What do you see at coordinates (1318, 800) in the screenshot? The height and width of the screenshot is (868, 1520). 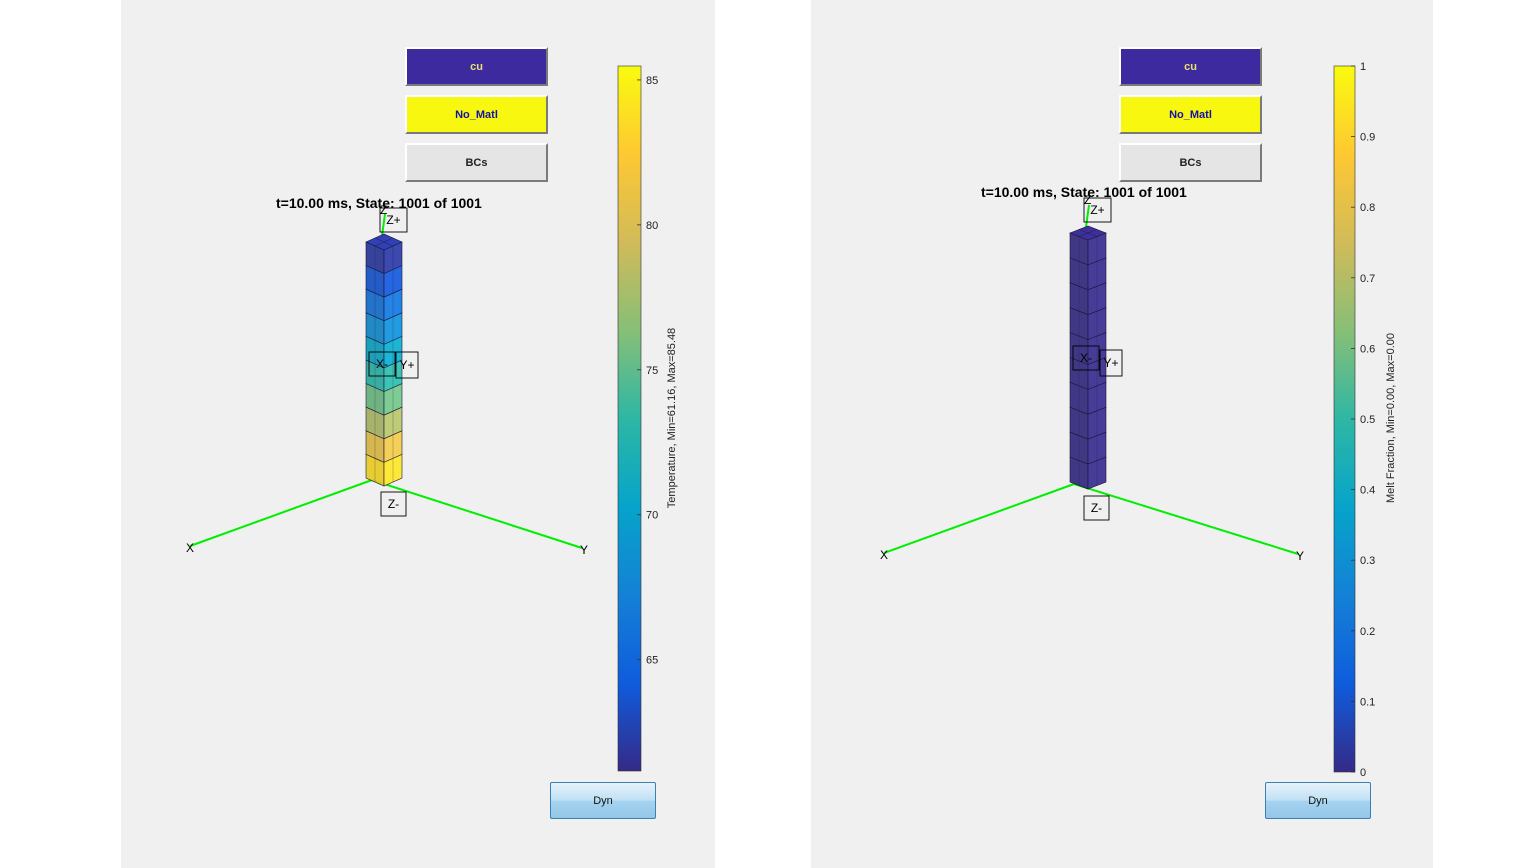 I see `right-dyn-button: Dyn` at bounding box center [1318, 800].